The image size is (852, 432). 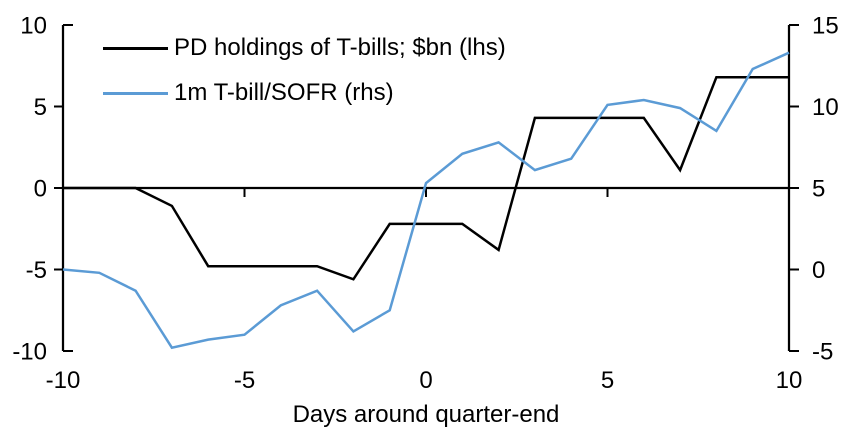 I want to click on left-axis-tick-label: -5, so click(x=36, y=270).